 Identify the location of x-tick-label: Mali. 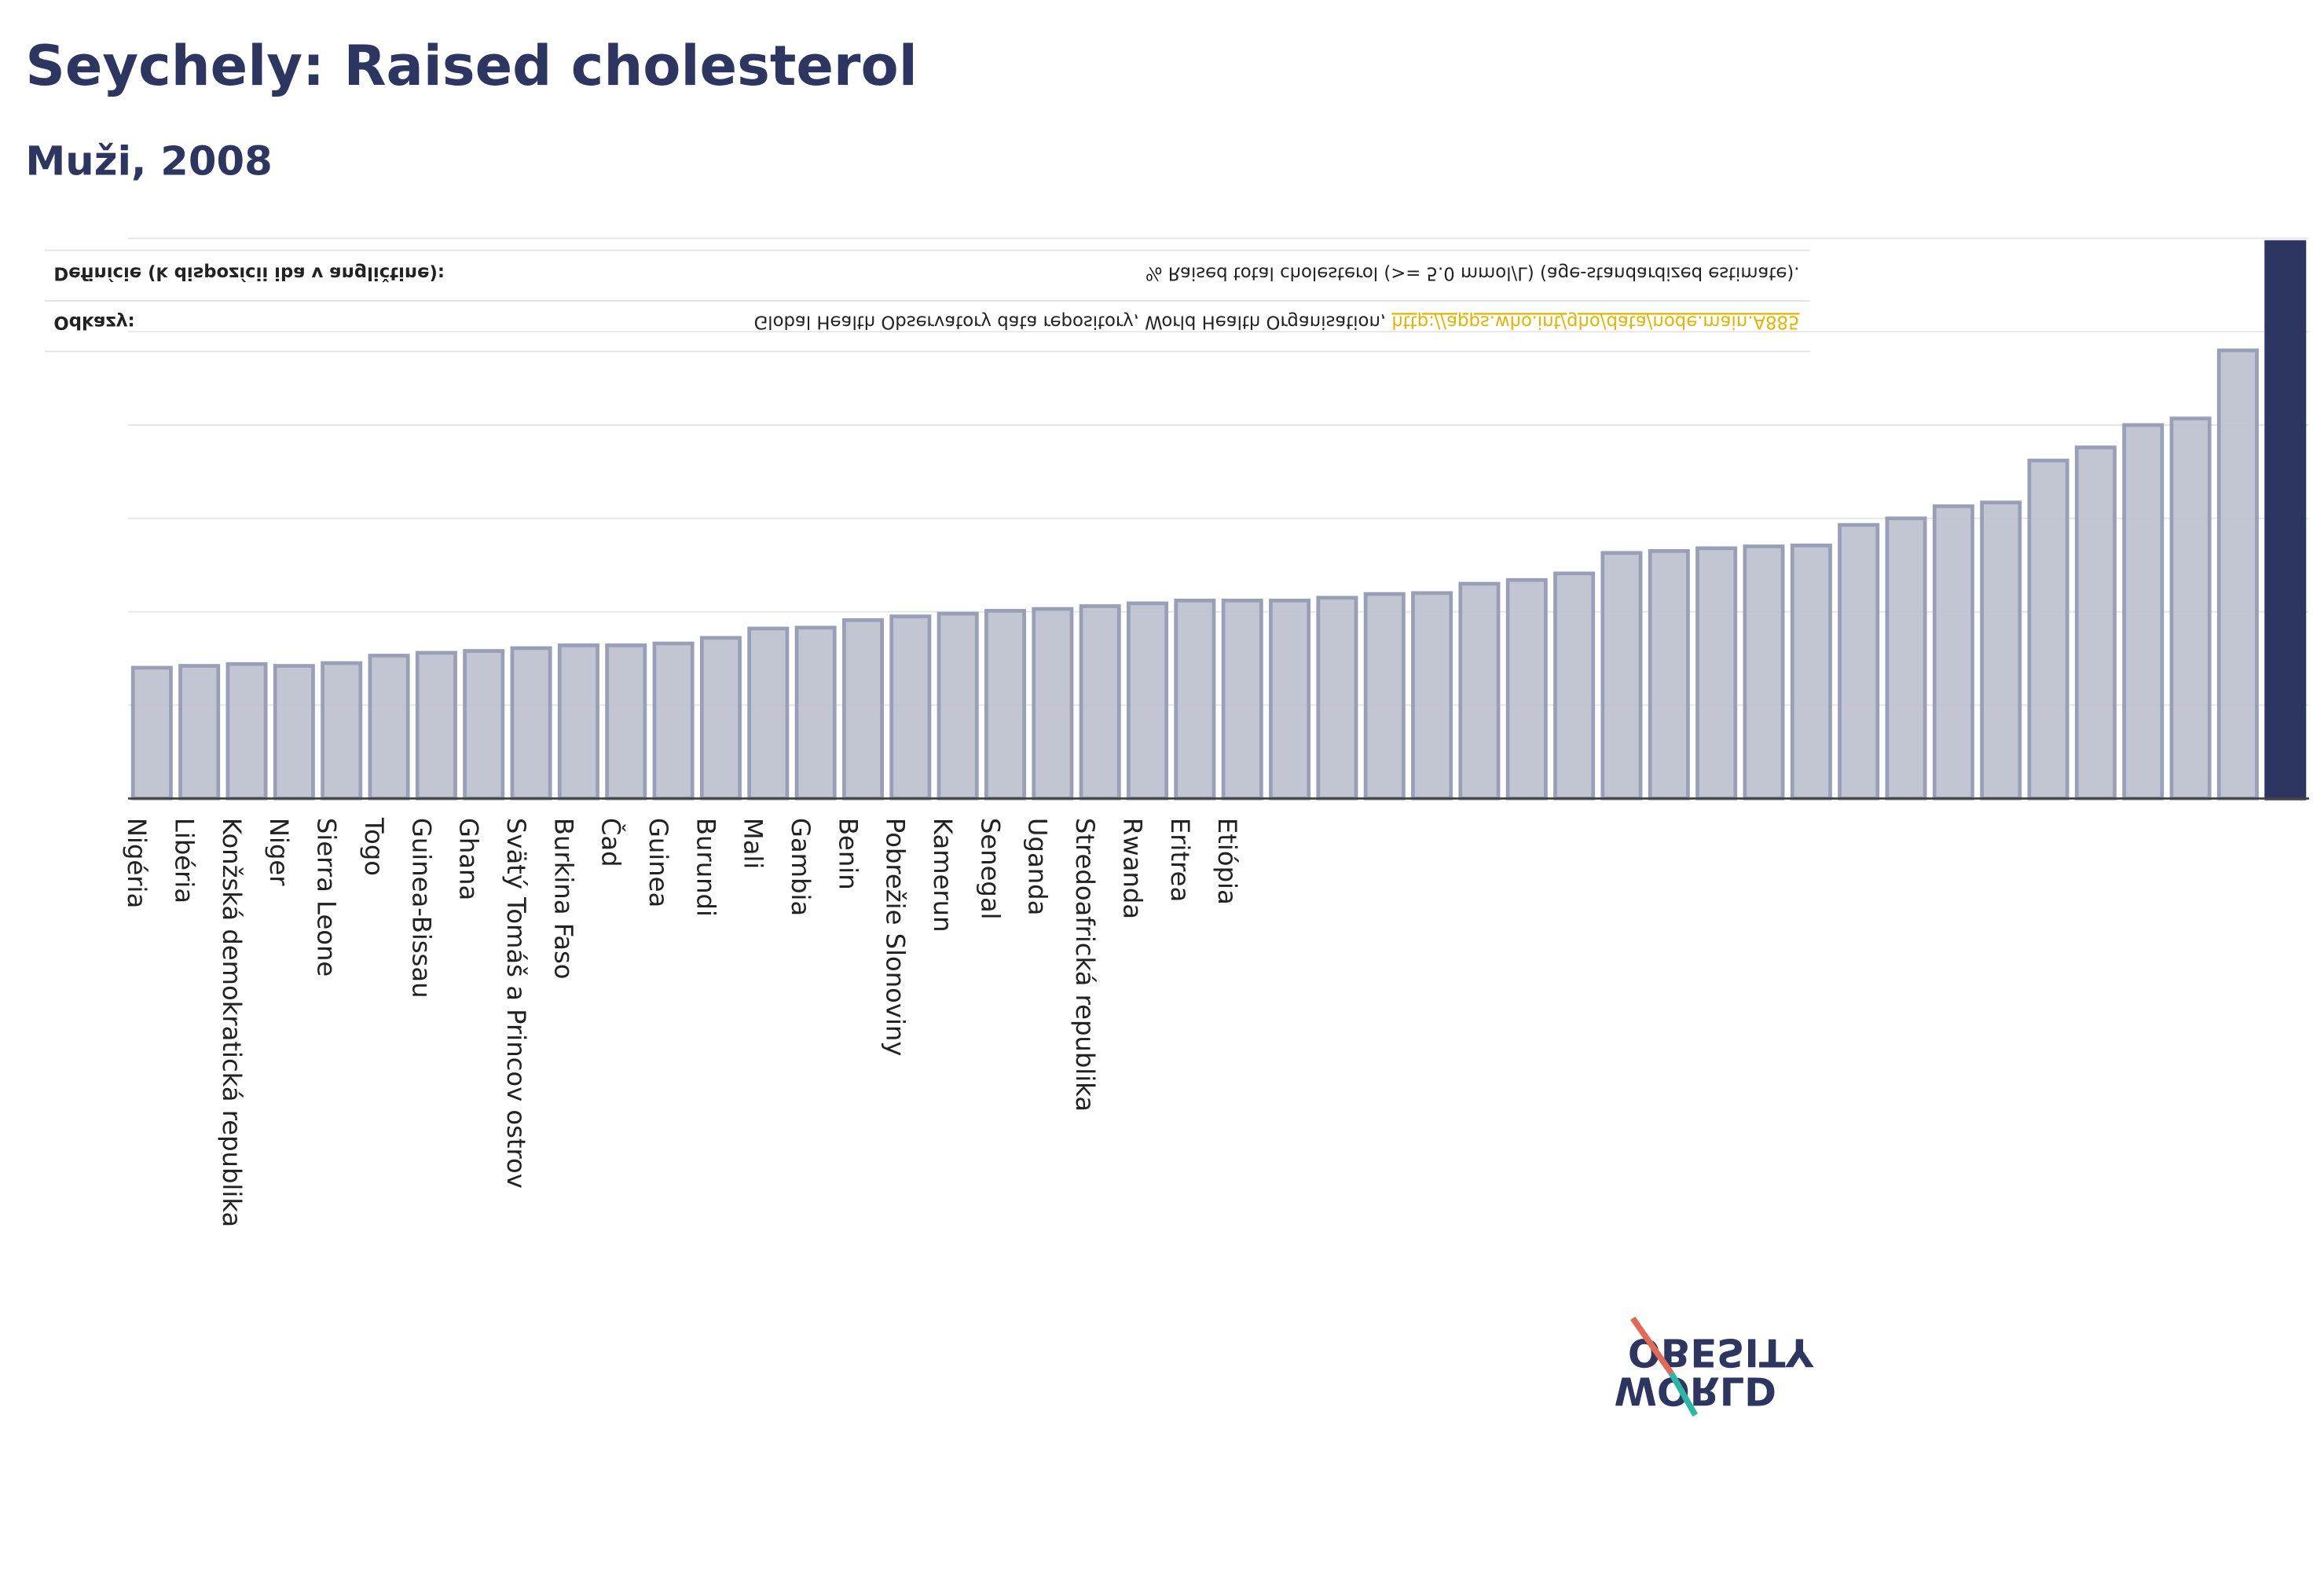
(753, 843).